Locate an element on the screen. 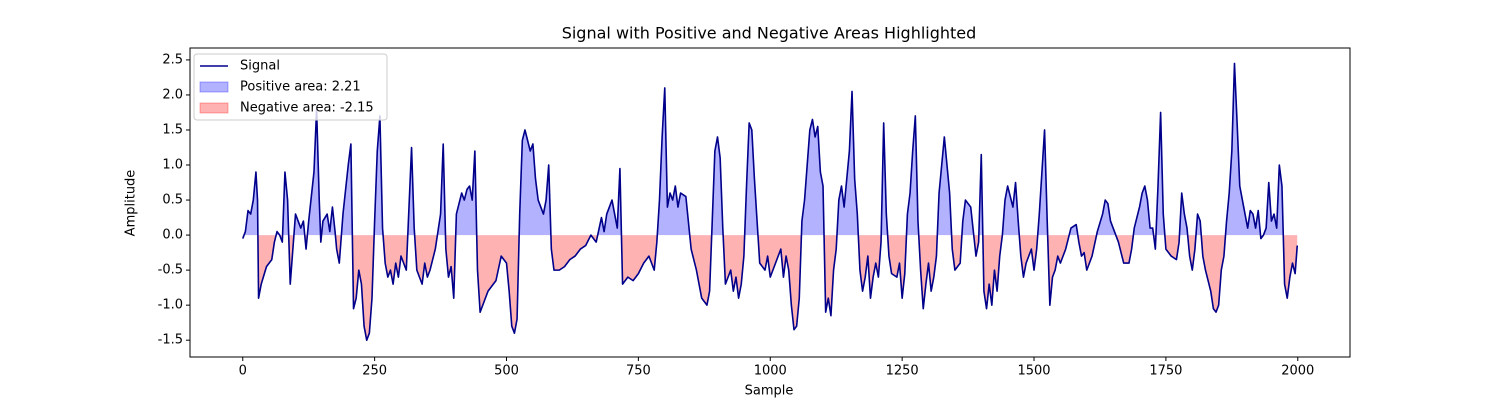 Image resolution: width=1500 pixels, height=404 pixels. x-tick-label: 2000 is located at coordinates (1297, 371).